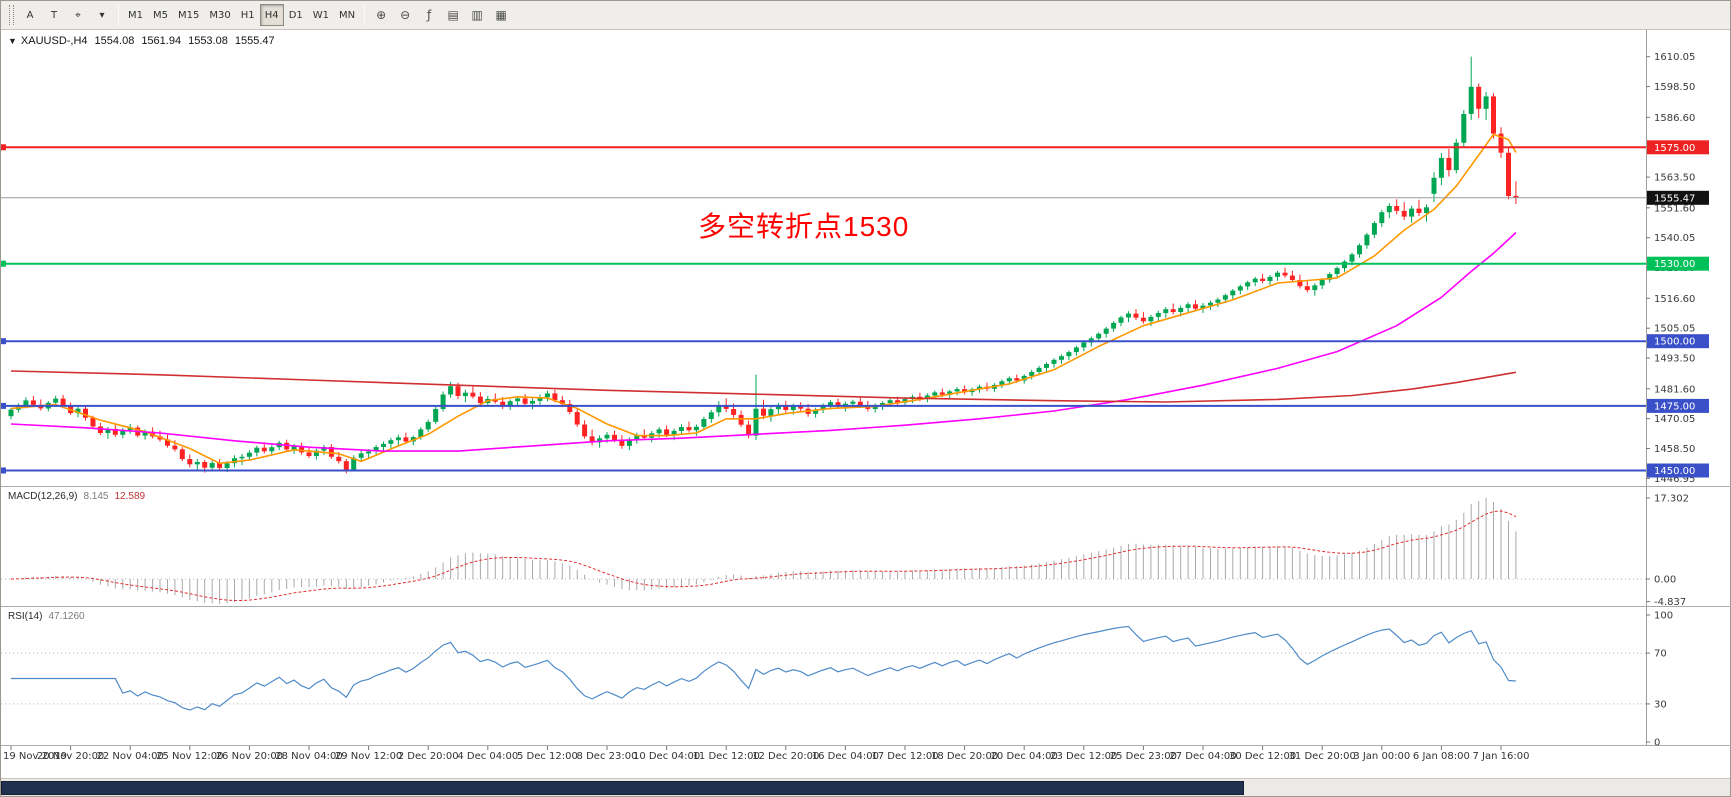  What do you see at coordinates (1674, 449) in the screenshot?
I see `price-axis-label: 1458.50` at bounding box center [1674, 449].